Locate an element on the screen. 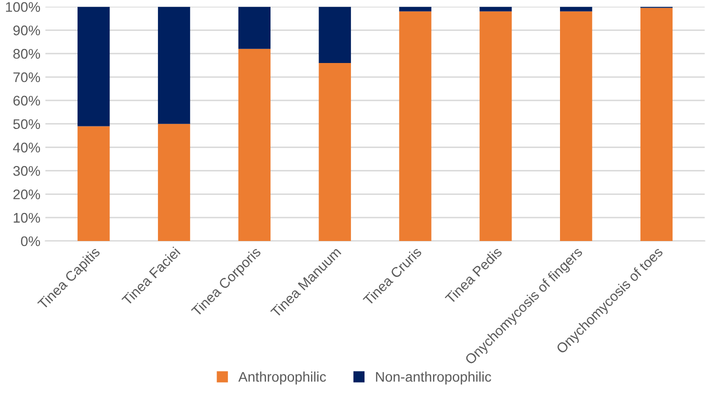 This screenshot has height=397, width=709. y-tick-label: 30% is located at coordinates (26, 171).